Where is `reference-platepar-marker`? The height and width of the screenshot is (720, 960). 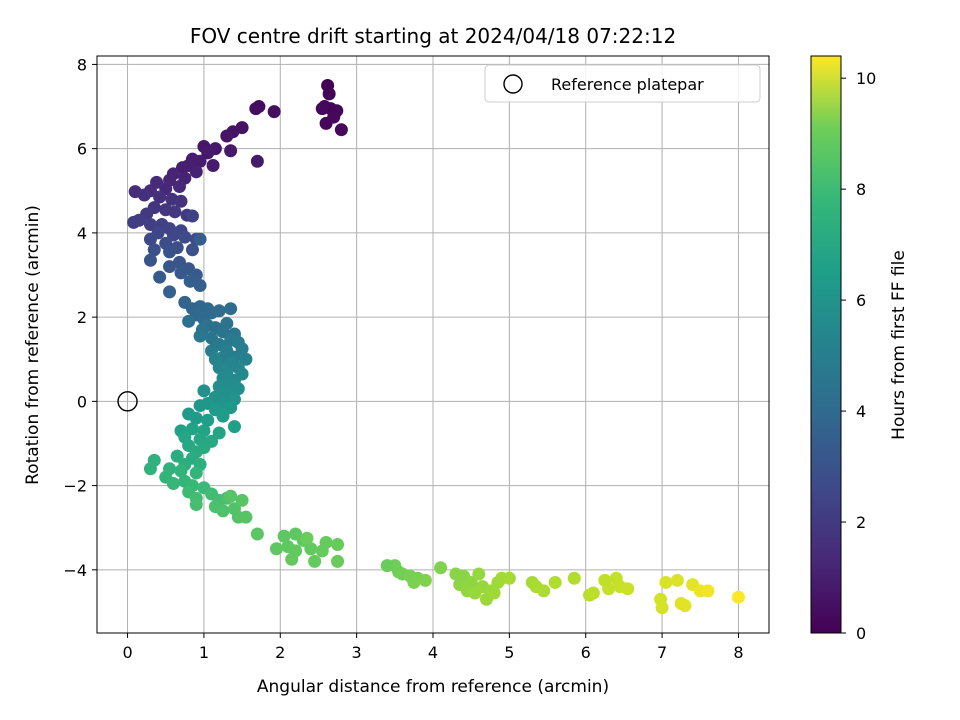 reference-platepar-marker is located at coordinates (127, 401).